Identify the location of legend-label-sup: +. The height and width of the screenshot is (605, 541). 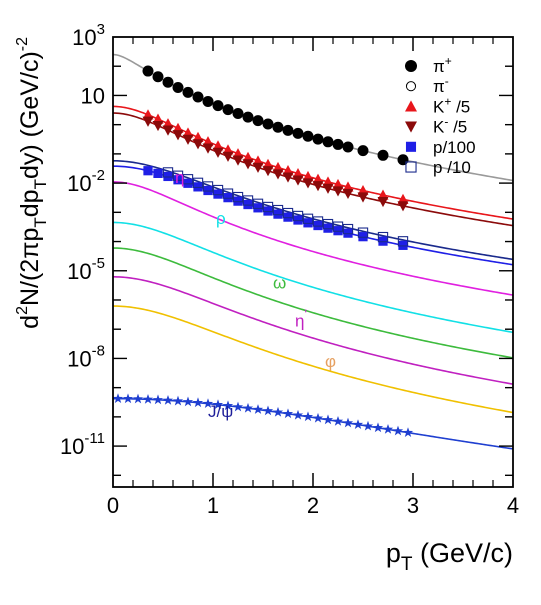
(448, 61).